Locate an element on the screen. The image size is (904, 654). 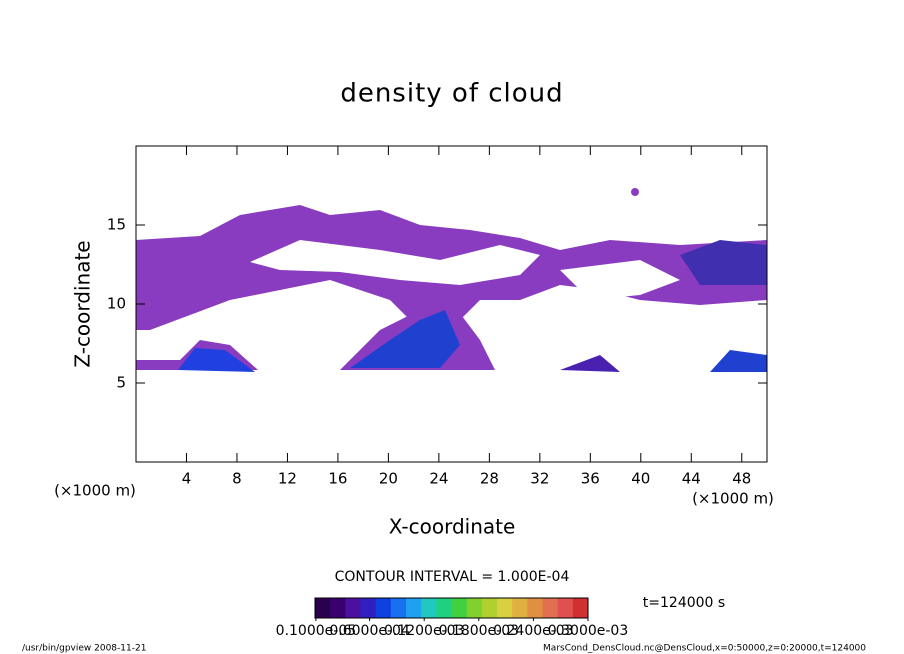
y-tick-label: 5 is located at coordinates (121, 383).